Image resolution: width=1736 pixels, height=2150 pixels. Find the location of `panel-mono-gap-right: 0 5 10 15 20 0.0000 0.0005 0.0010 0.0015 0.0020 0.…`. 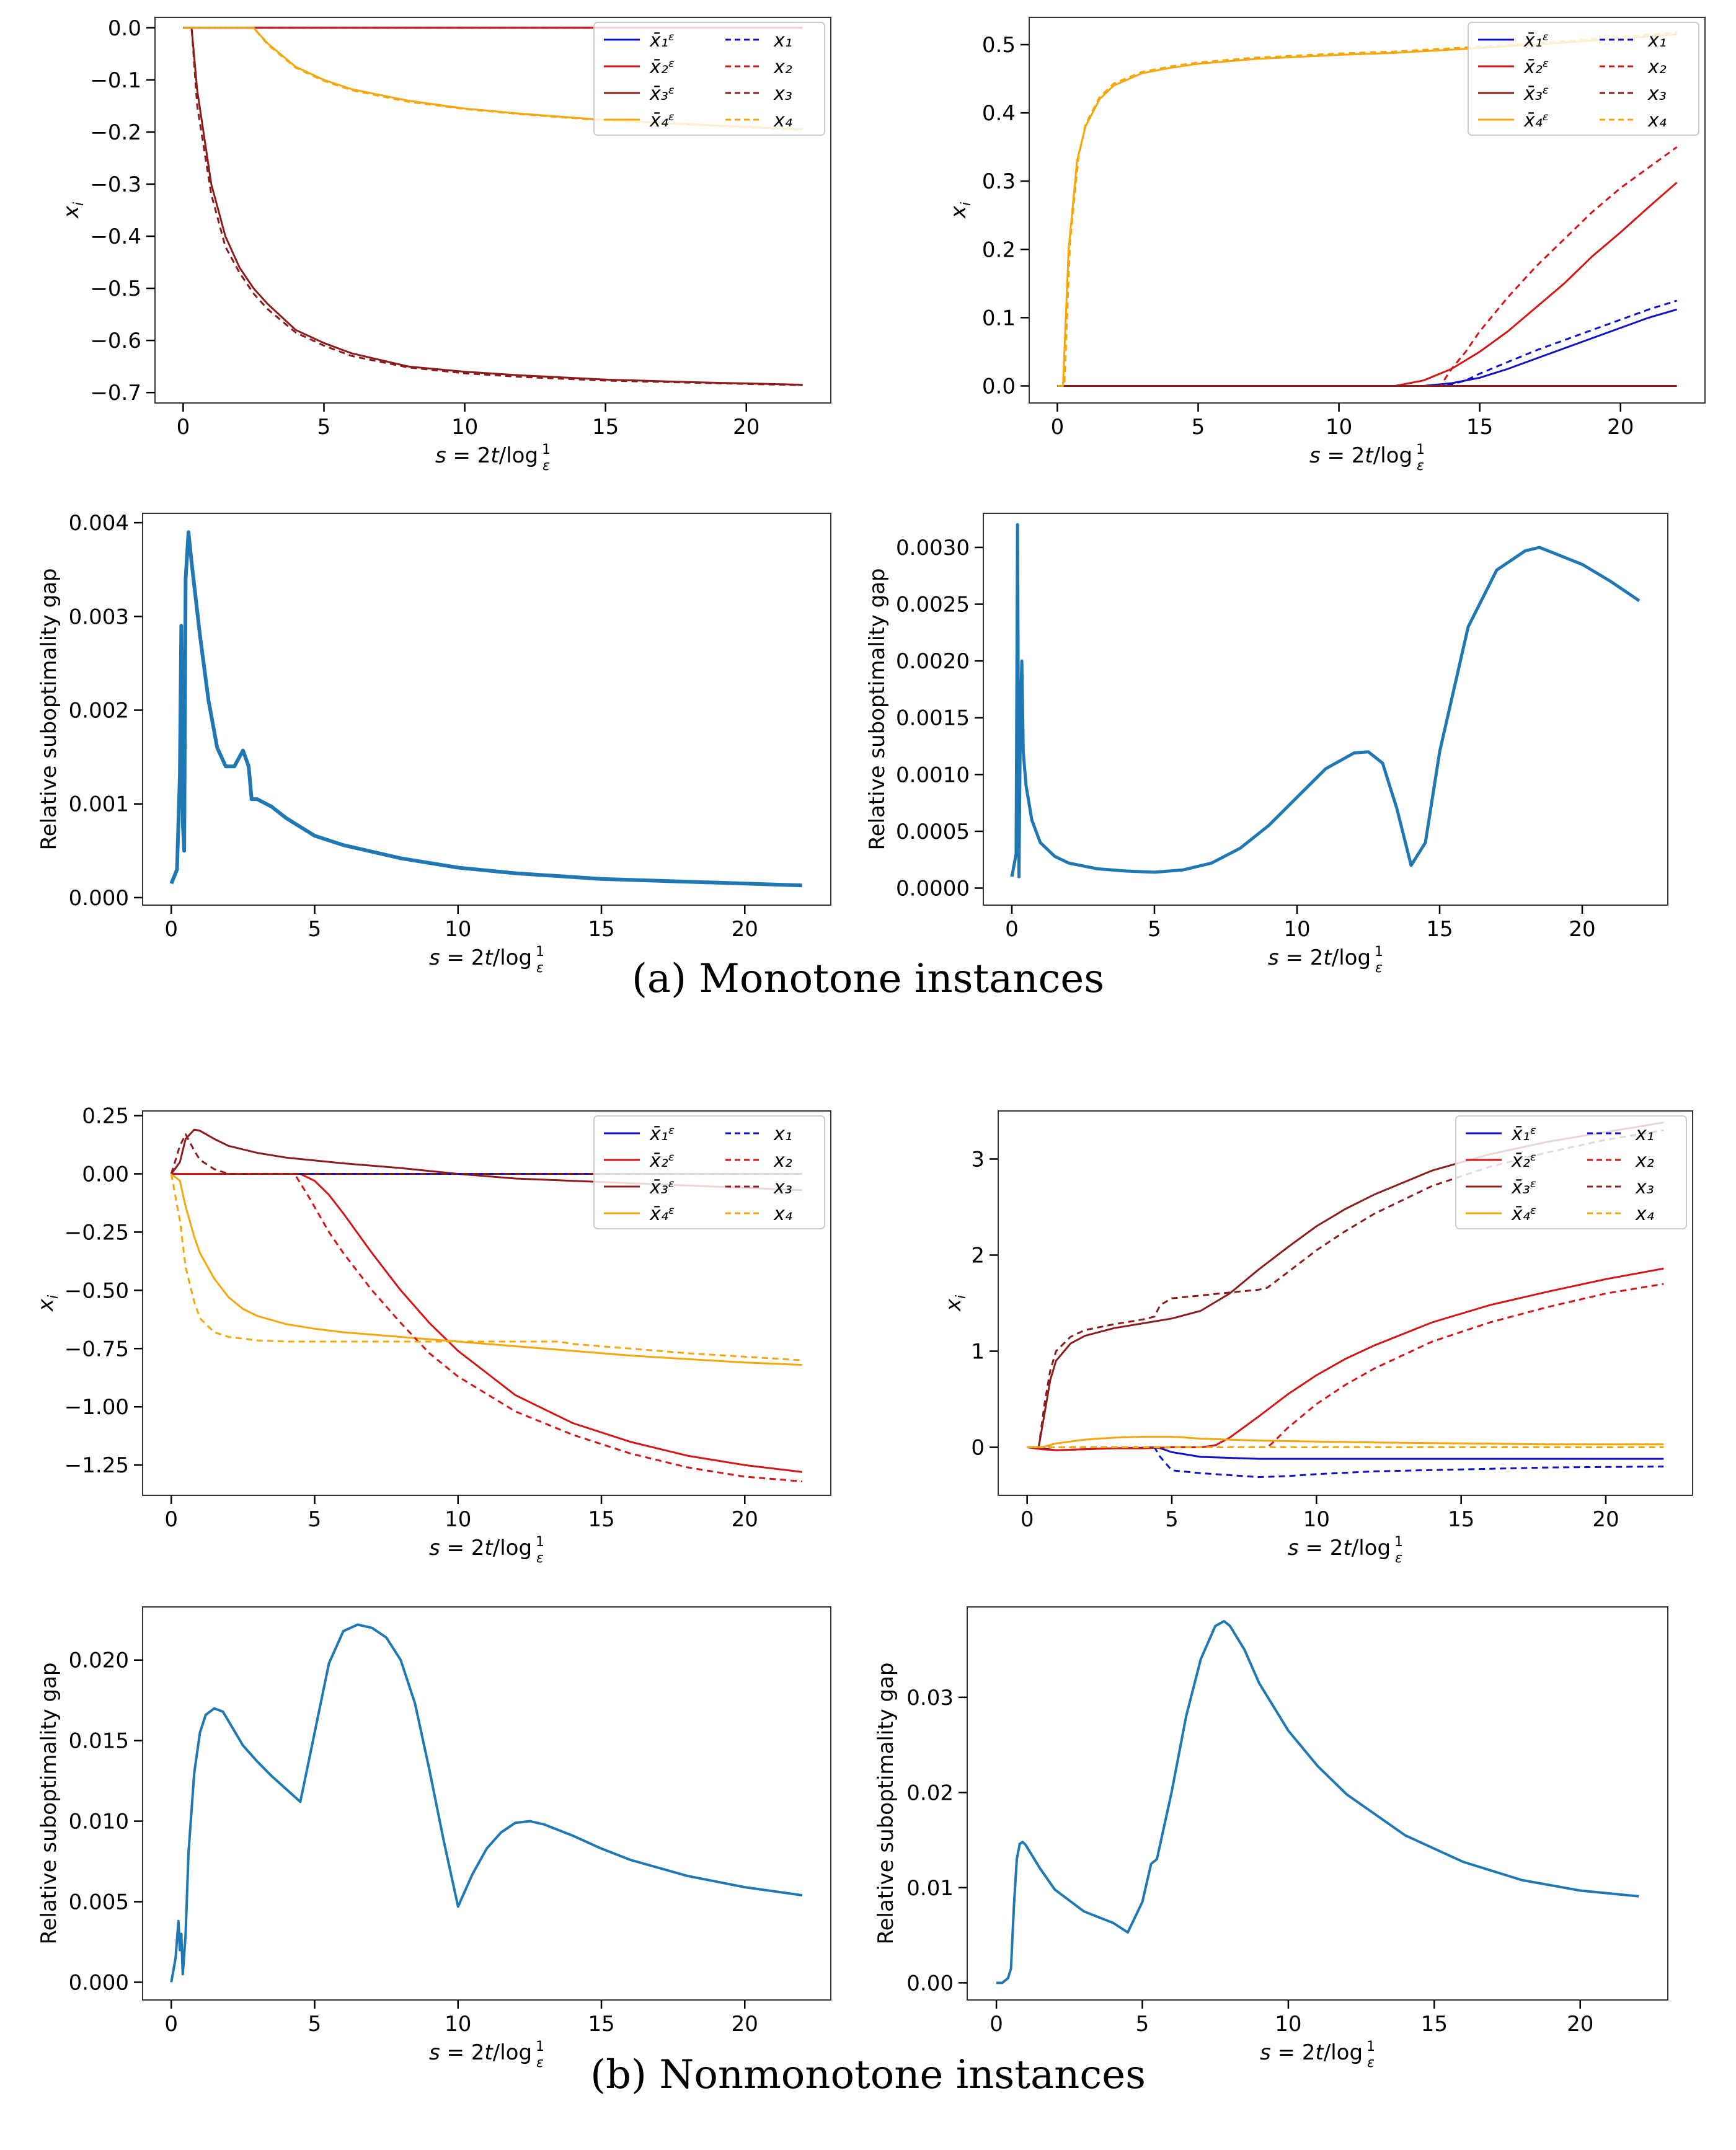

panel-mono-gap-right: 0 5 10 15 20 0.0000 0.0005 0.0010 0.0015 0.0020 0.… is located at coordinates (1266, 744).